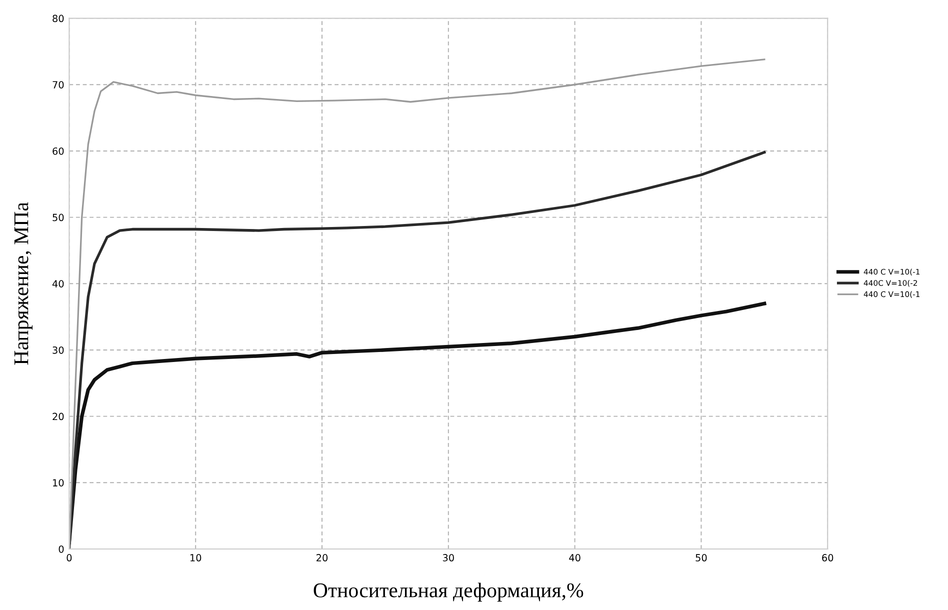 Image resolution: width=948 pixels, height=610 pixels. What do you see at coordinates (574, 558) in the screenshot?
I see `x-tick-label: 40` at bounding box center [574, 558].